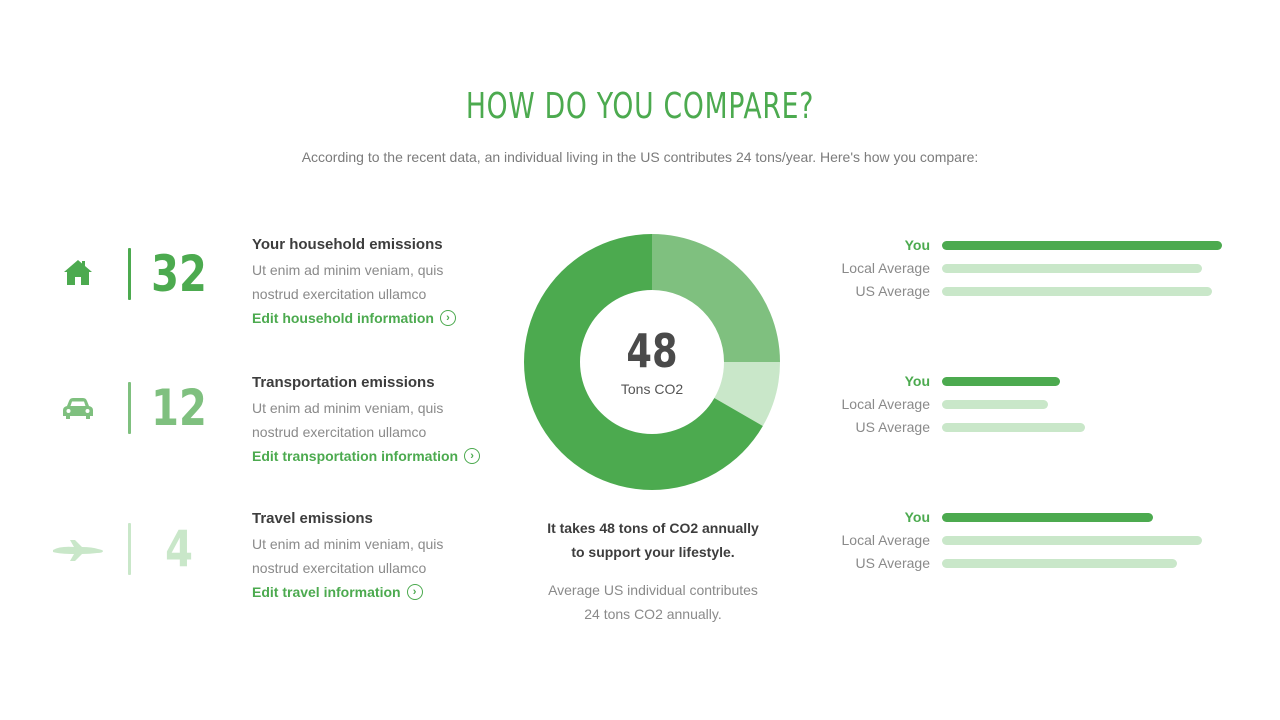 Image resolution: width=1280 pixels, height=720 pixels. What do you see at coordinates (653, 552) in the screenshot?
I see `lifestyle-summary-line2: to support your lifestyle.` at bounding box center [653, 552].